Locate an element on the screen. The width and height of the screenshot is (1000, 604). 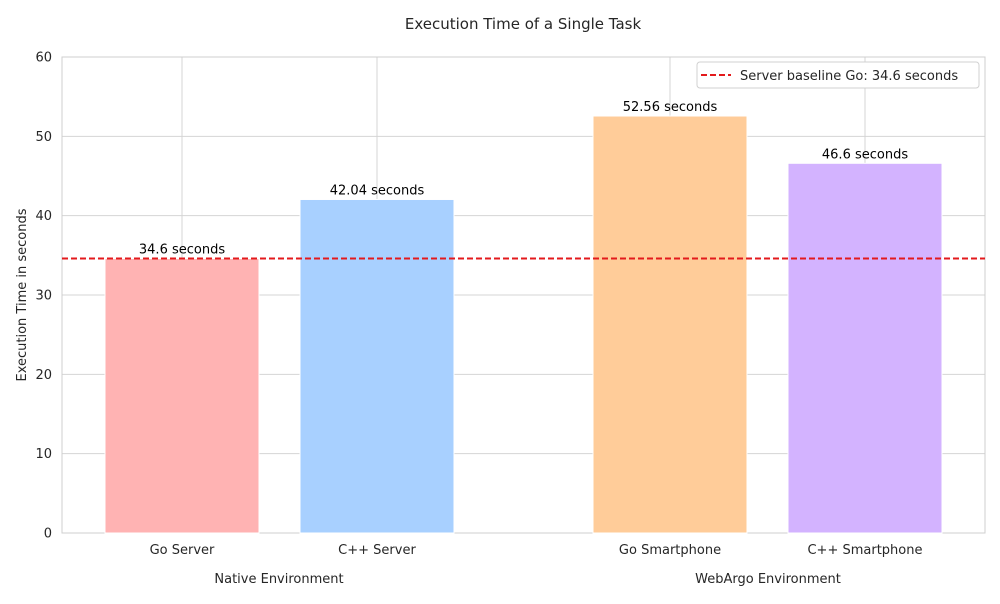
y-tick-label: 10 is located at coordinates (43, 454).